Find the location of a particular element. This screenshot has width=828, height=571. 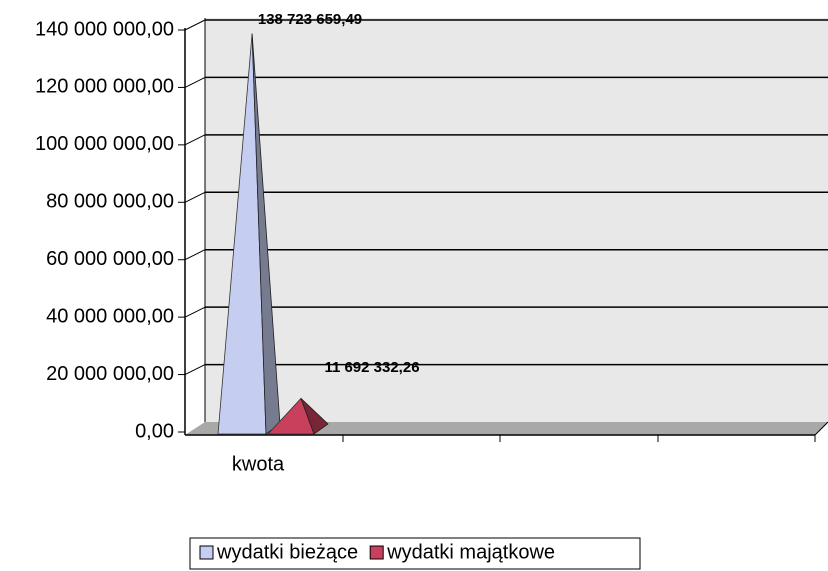

value-label: 11 692 332,26 is located at coordinates (371, 367).